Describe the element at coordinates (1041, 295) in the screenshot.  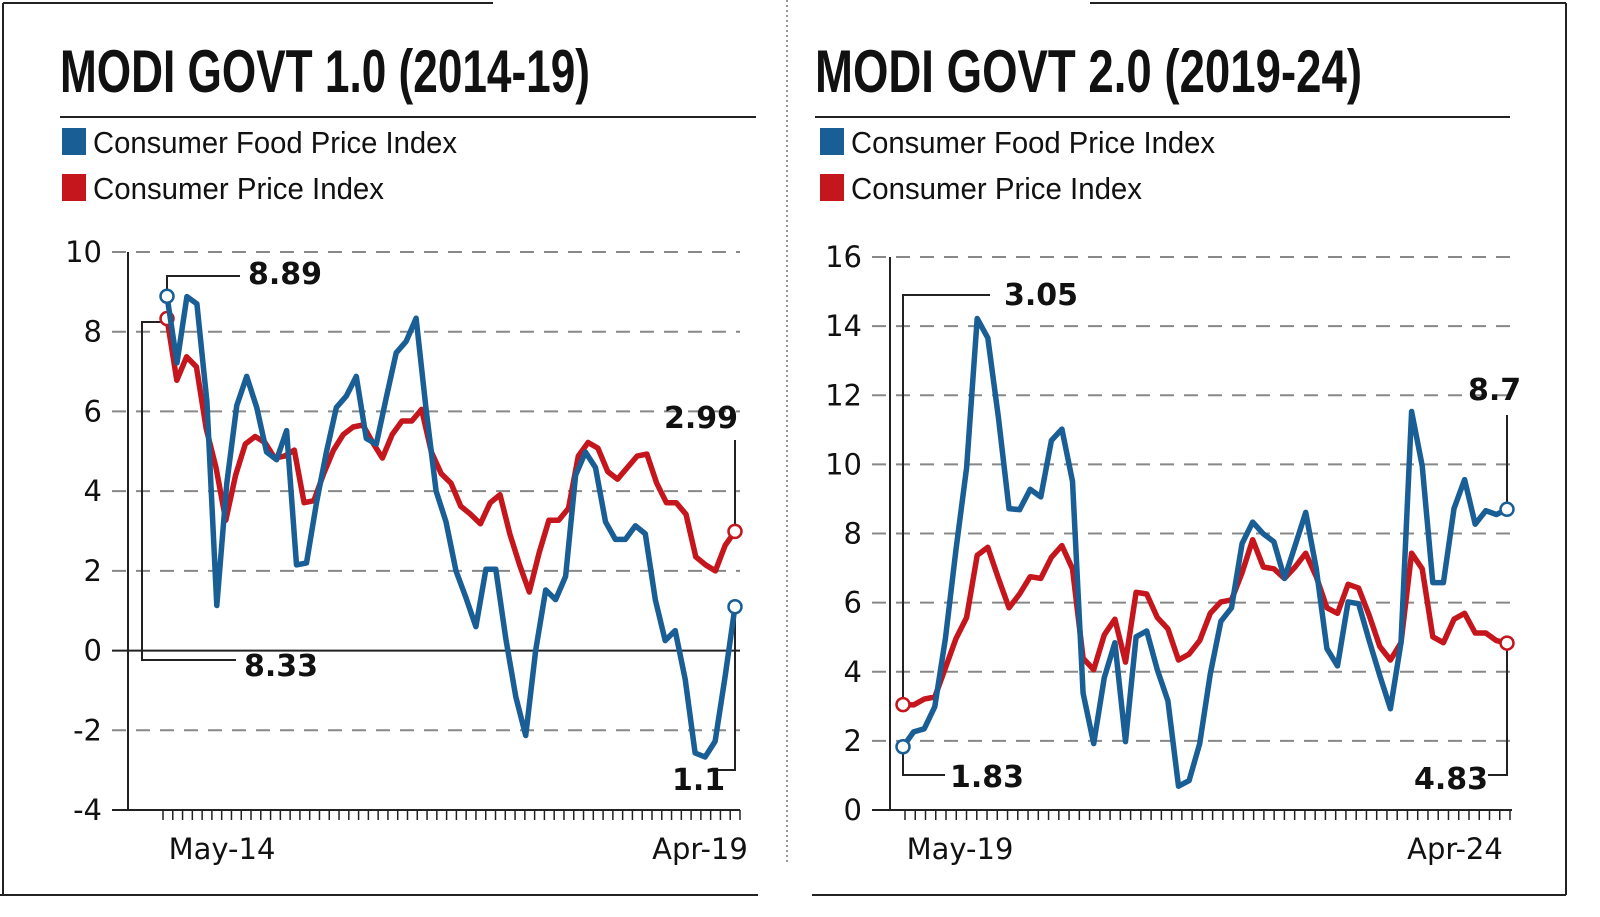
I see `annotation-cpi-start-right: 3.05` at that location.